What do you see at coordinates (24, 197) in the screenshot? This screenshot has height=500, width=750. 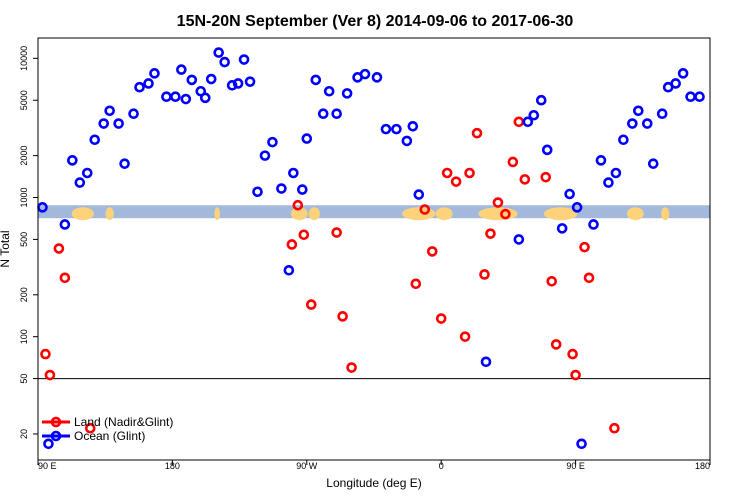 I see `y-tick-label: 1000` at bounding box center [24, 197].